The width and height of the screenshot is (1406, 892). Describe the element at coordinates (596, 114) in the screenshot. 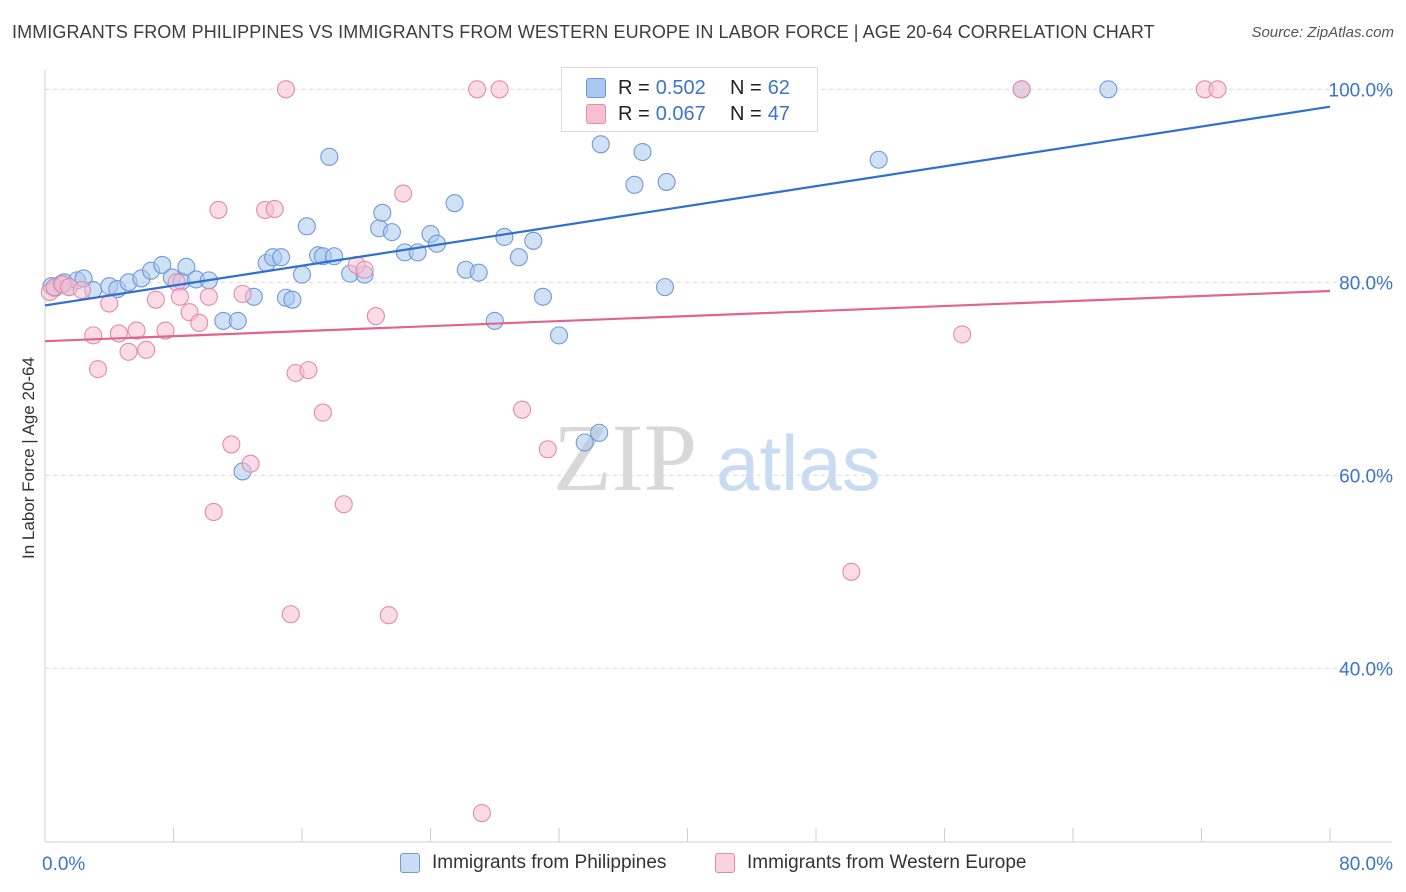

I see `legend-swatch-western-europe` at that location.